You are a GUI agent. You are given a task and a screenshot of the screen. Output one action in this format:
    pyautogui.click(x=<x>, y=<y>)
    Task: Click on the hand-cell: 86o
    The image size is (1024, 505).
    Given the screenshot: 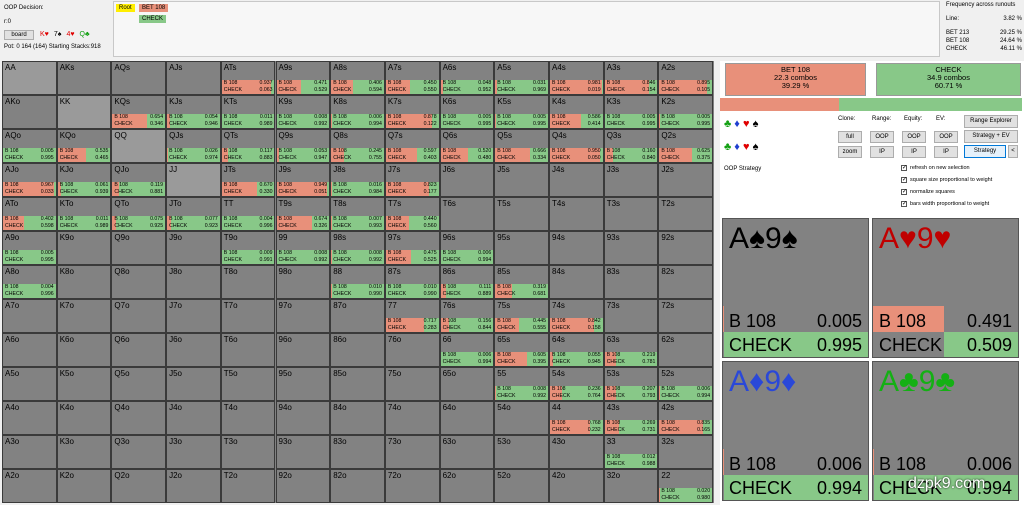 What is the action you would take?
    pyautogui.click(x=357, y=350)
    